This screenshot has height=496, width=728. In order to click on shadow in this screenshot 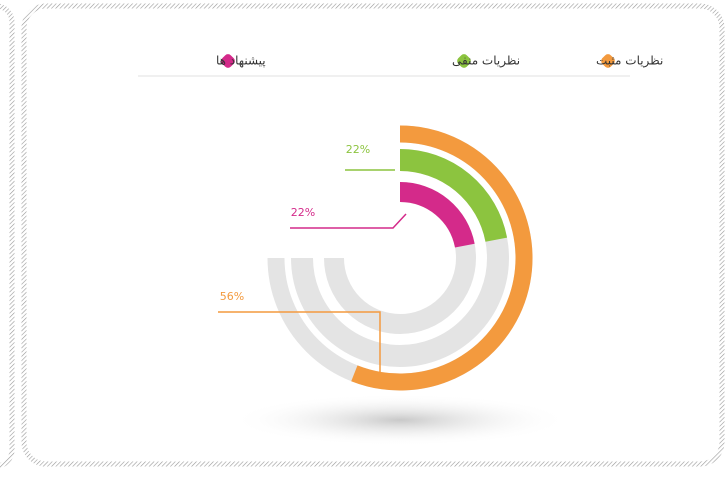, I will do `click(400, 420)`.